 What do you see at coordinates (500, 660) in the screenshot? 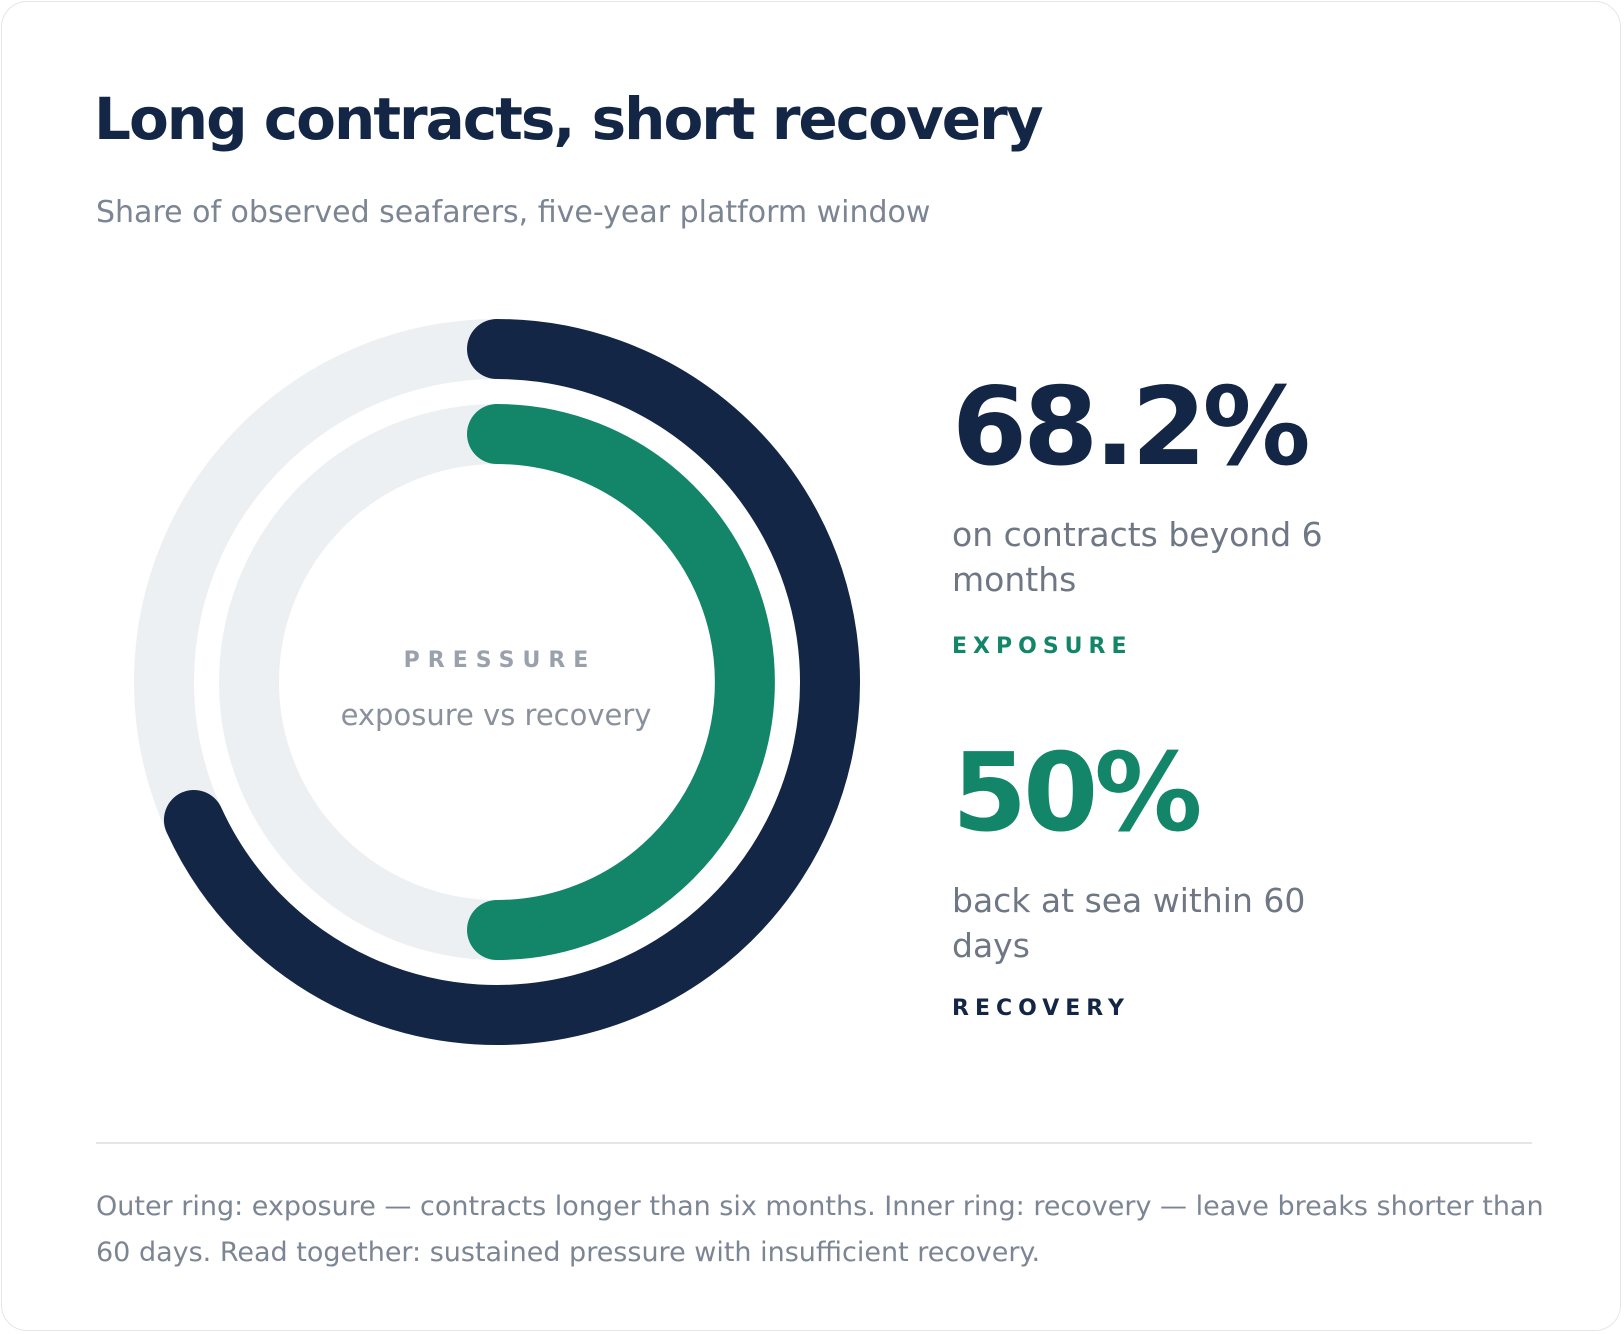
I see `center-kicker: PRESSURE` at bounding box center [500, 660].